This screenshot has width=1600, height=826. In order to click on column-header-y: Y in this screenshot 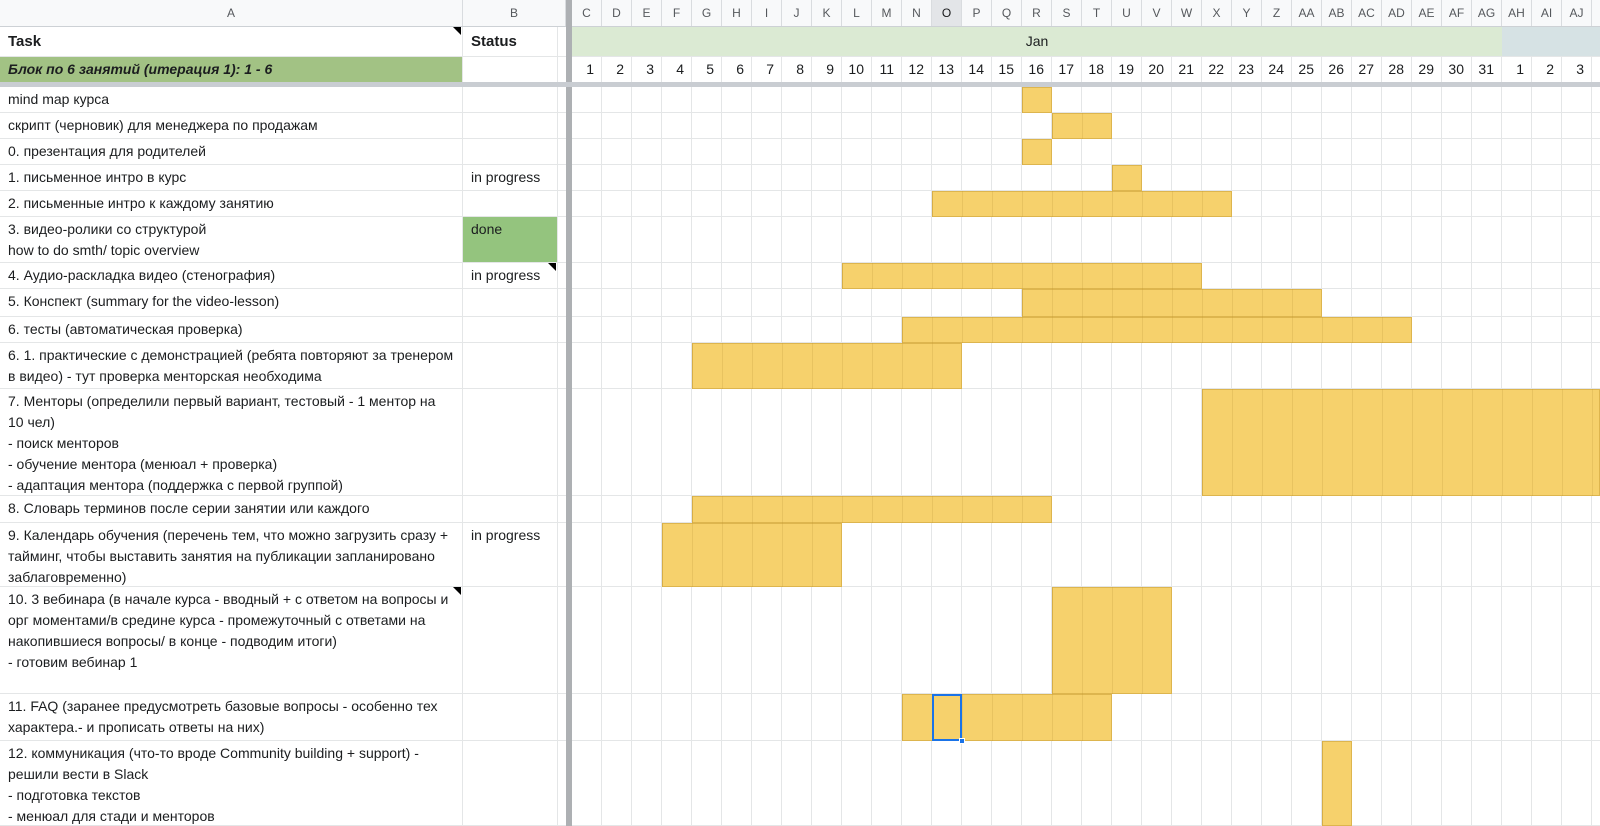, I will do `click(1247, 13)`.